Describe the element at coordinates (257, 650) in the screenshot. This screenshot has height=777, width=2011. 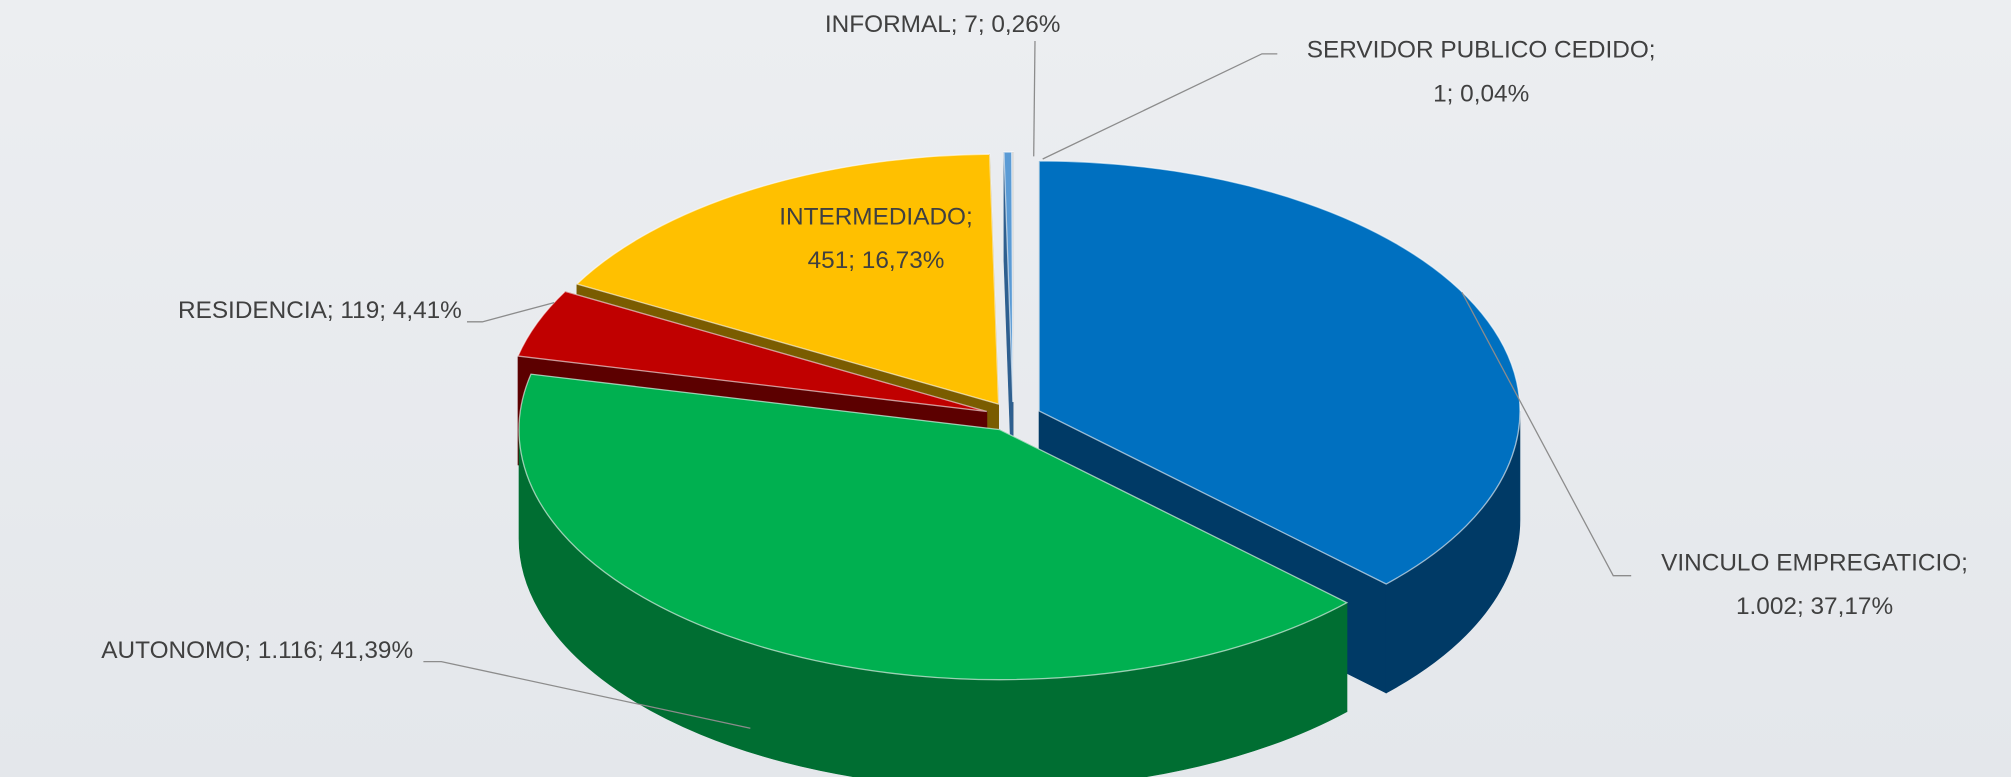
I see `data-label: AUTONOMO; 1.116; 41,39%` at that location.